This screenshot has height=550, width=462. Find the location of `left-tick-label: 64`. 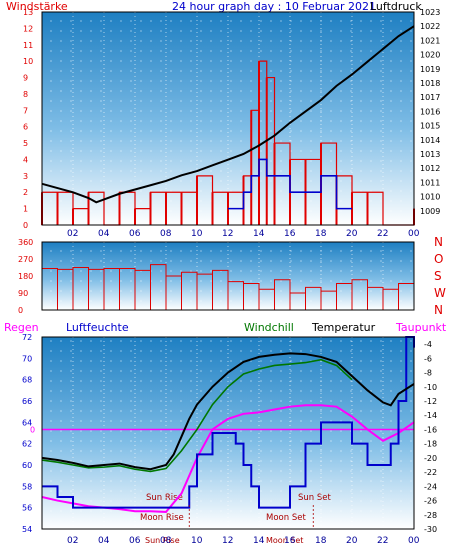

left-tick-label: 64 is located at coordinates (27, 422).